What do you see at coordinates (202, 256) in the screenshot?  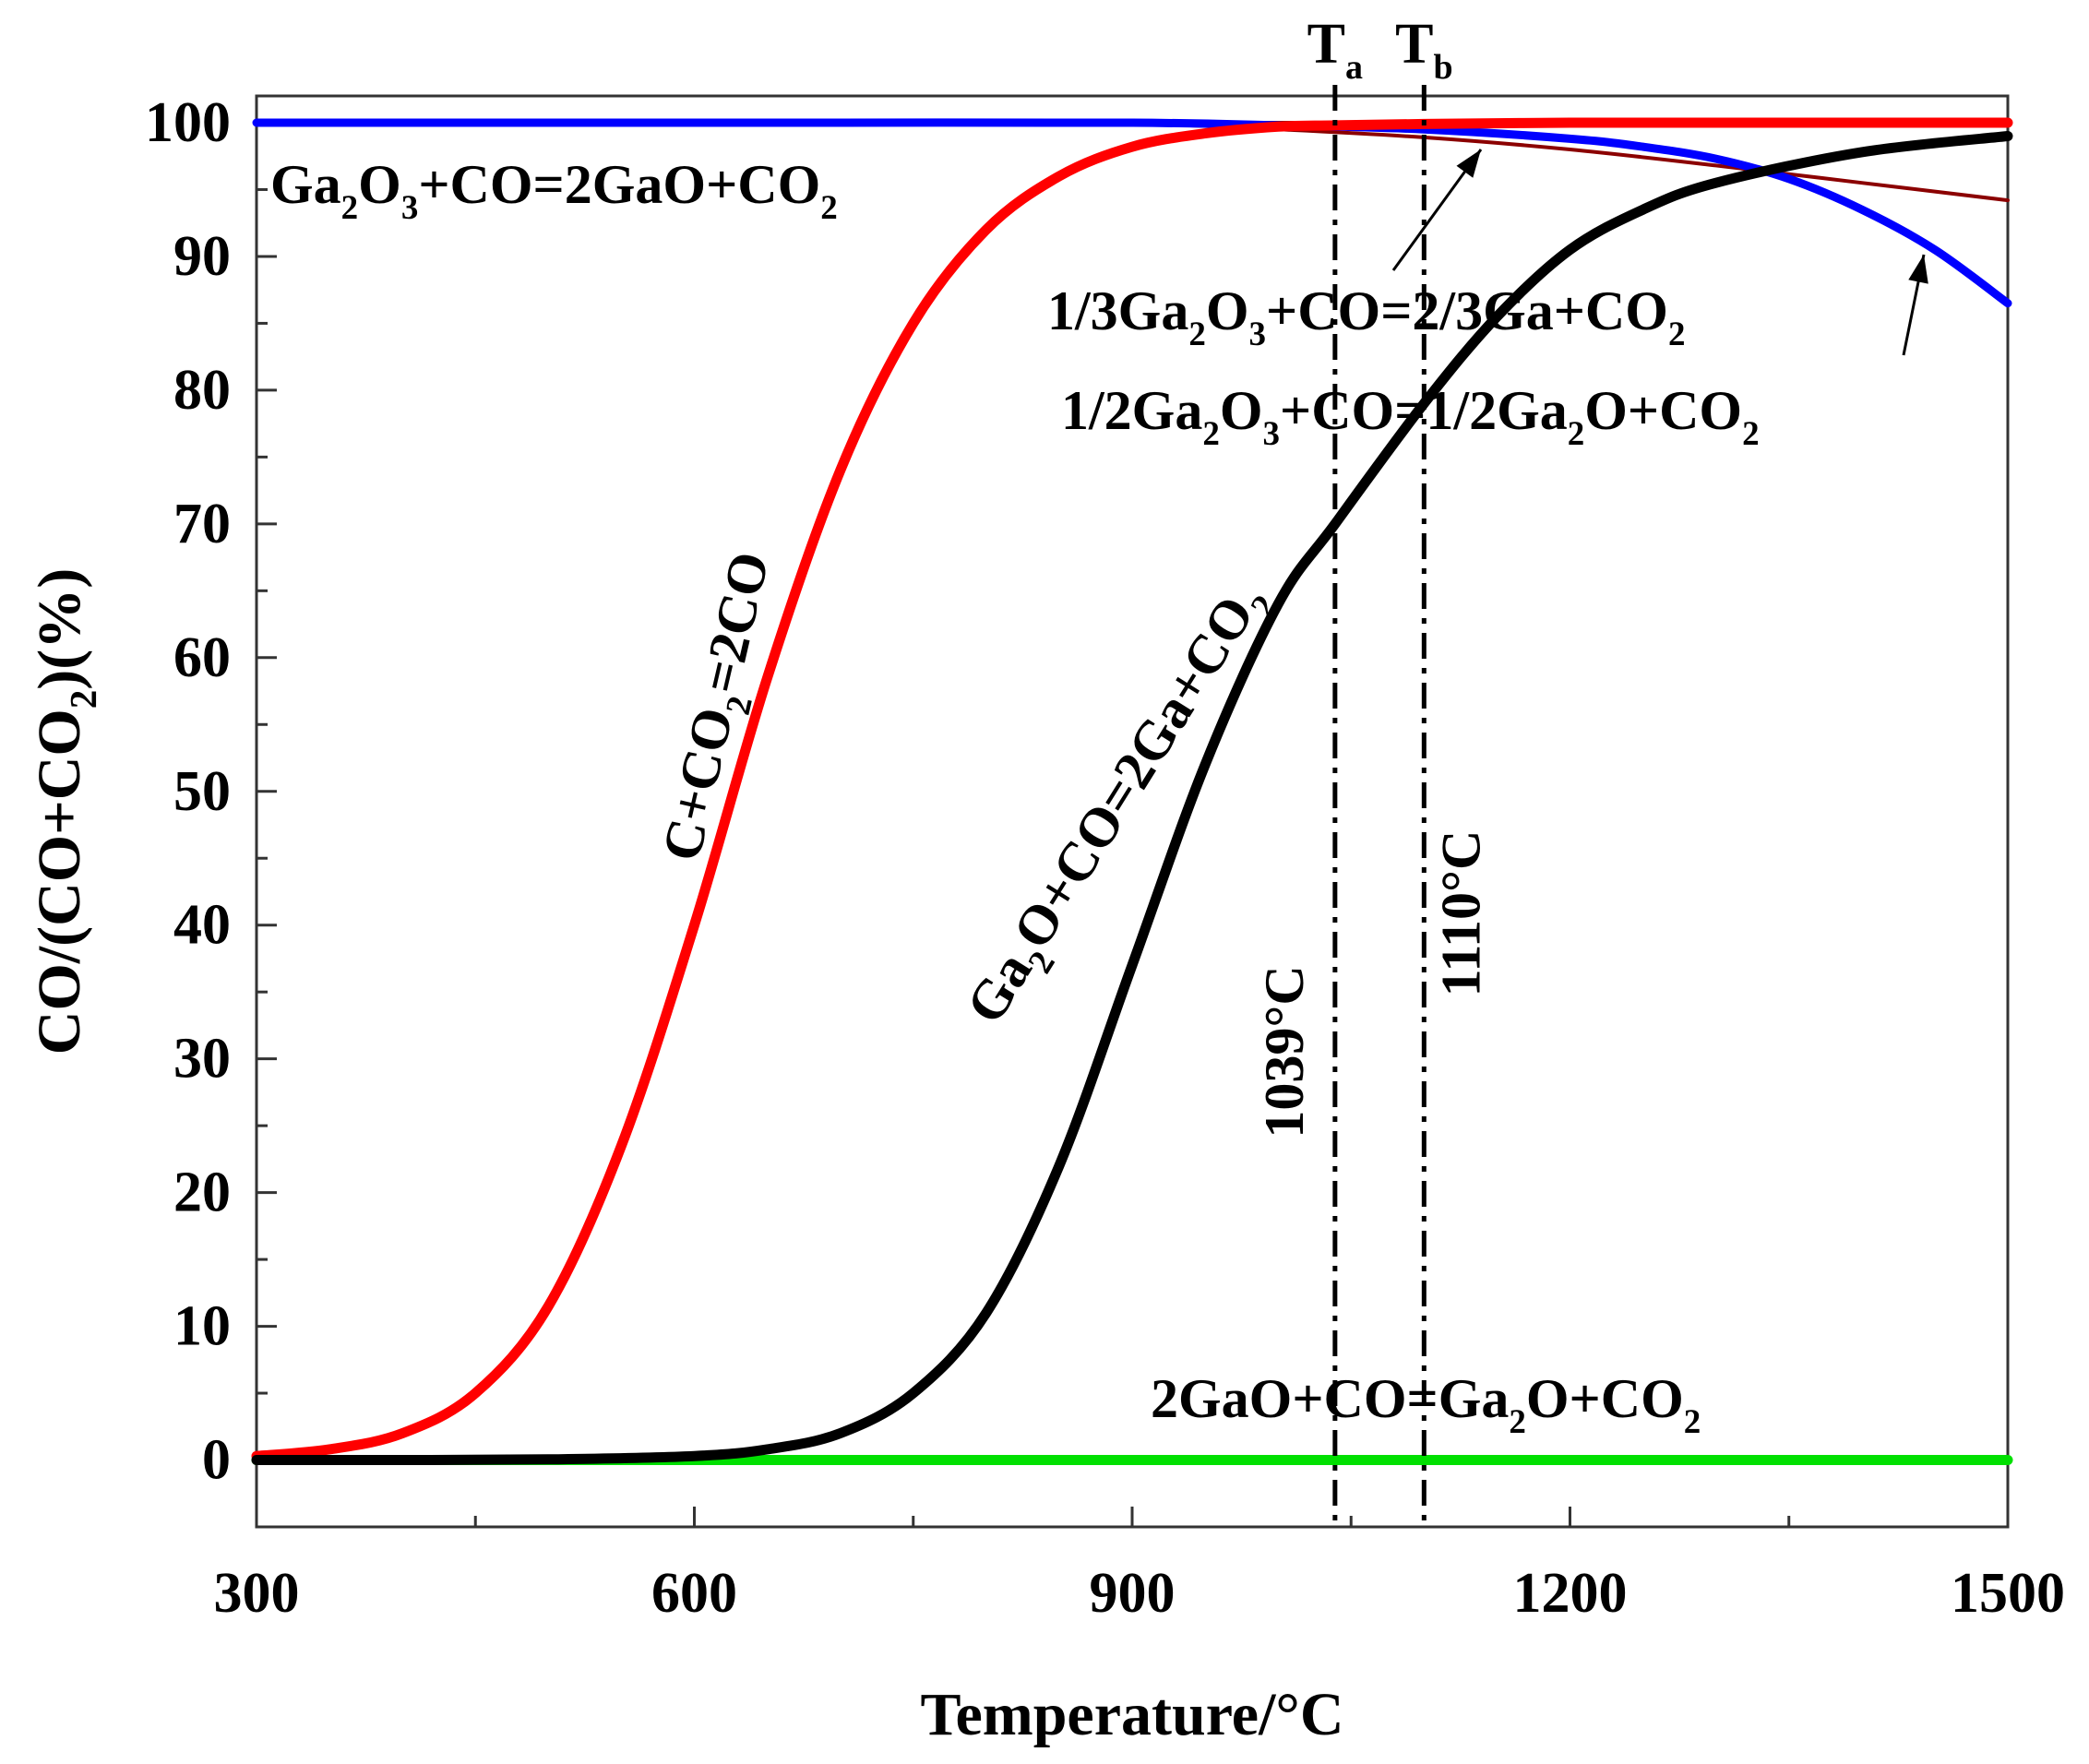 I see `y-tick-label: 90` at bounding box center [202, 256].